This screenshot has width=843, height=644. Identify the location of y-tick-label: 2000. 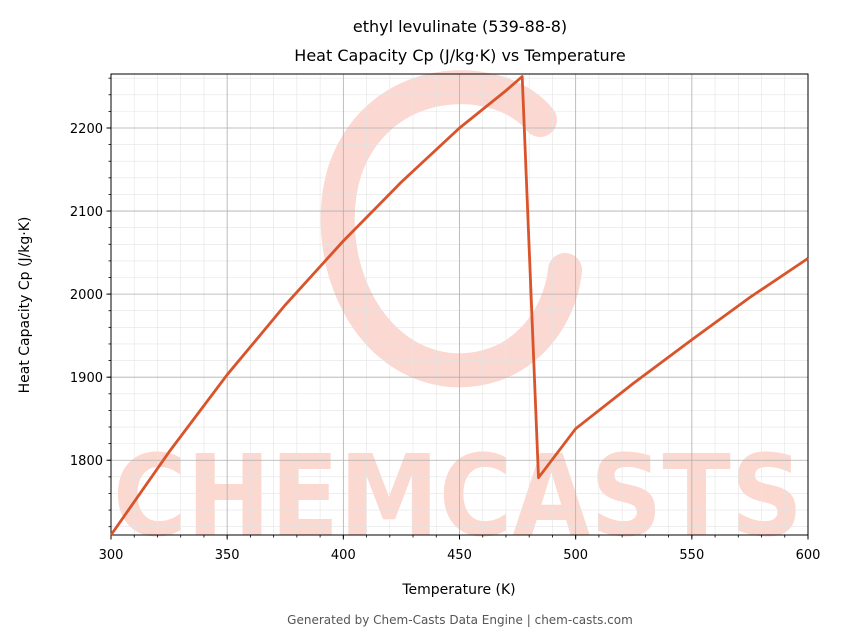
(86, 295).